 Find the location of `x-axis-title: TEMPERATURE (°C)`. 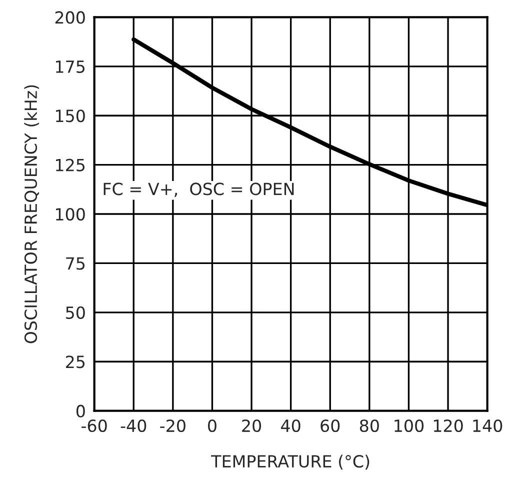

x-axis-title: TEMPERATURE (°C) is located at coordinates (290, 462).